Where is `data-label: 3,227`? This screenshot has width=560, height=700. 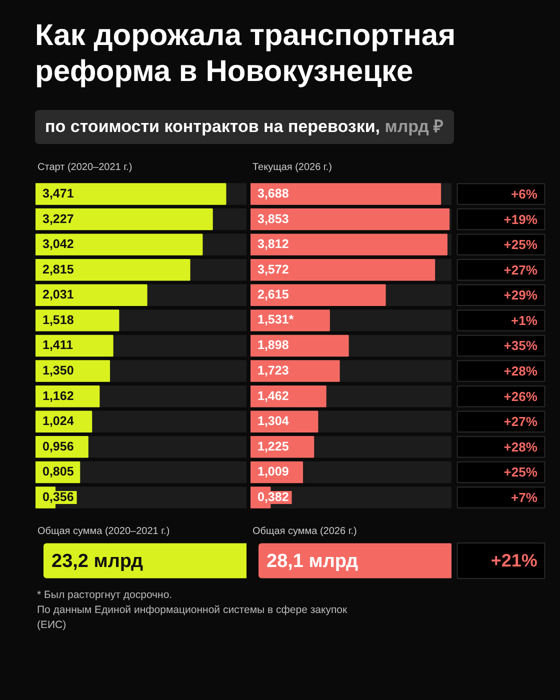
data-label: 3,227 is located at coordinates (58, 219).